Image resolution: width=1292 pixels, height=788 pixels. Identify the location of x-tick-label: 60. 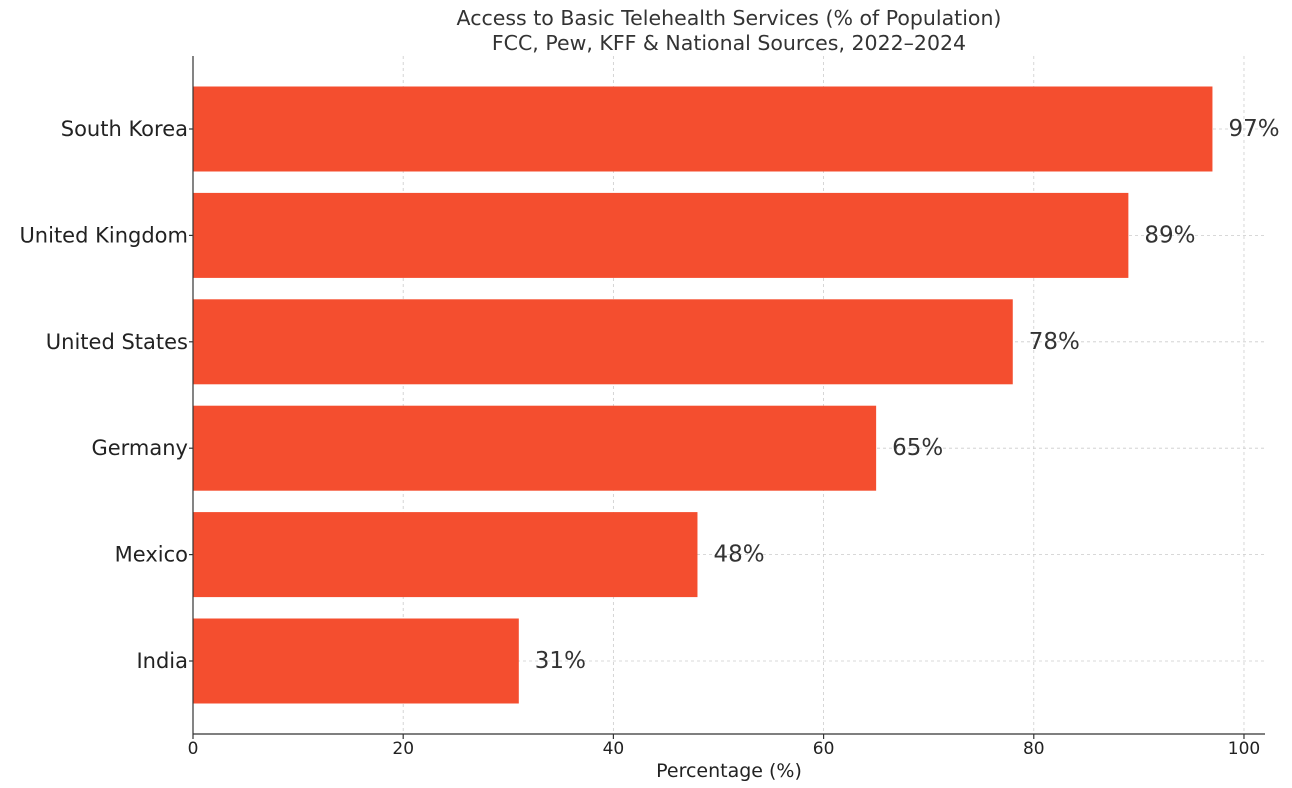
(824, 749).